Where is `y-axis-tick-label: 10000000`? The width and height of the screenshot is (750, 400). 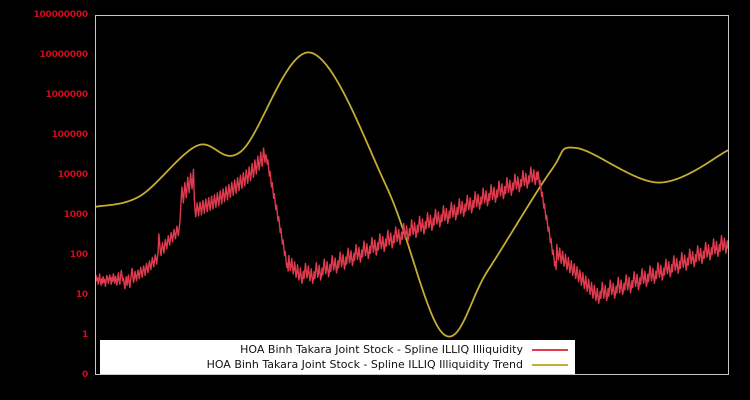
y-axis-tick-label: 10000000 is located at coordinates (64, 55).